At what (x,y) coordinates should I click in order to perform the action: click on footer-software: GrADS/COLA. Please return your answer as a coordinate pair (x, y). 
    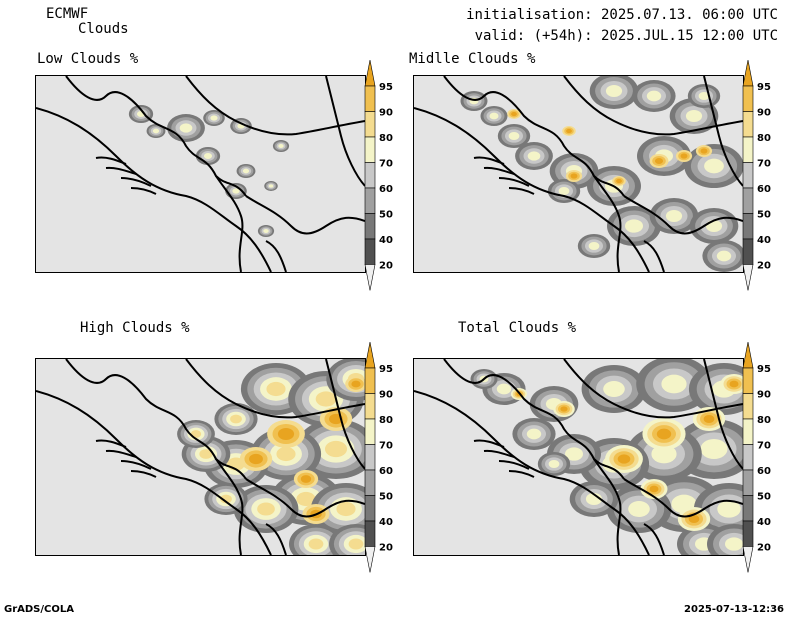
    Looking at the image, I should click on (39, 609).